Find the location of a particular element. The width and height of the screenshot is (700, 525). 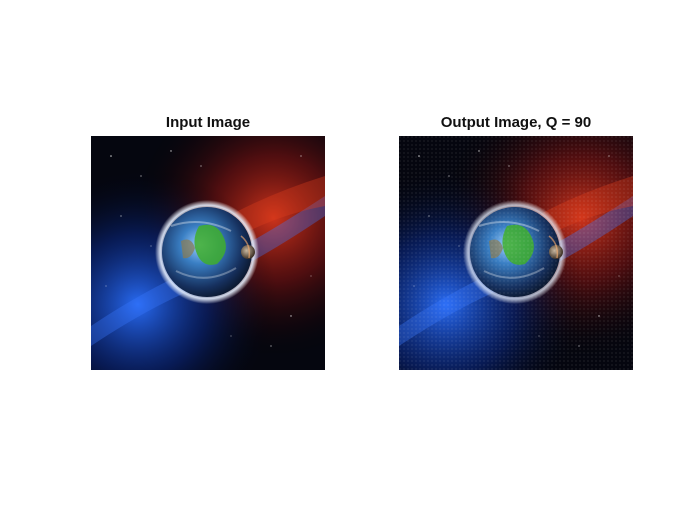

output-image is located at coordinates (516, 253).